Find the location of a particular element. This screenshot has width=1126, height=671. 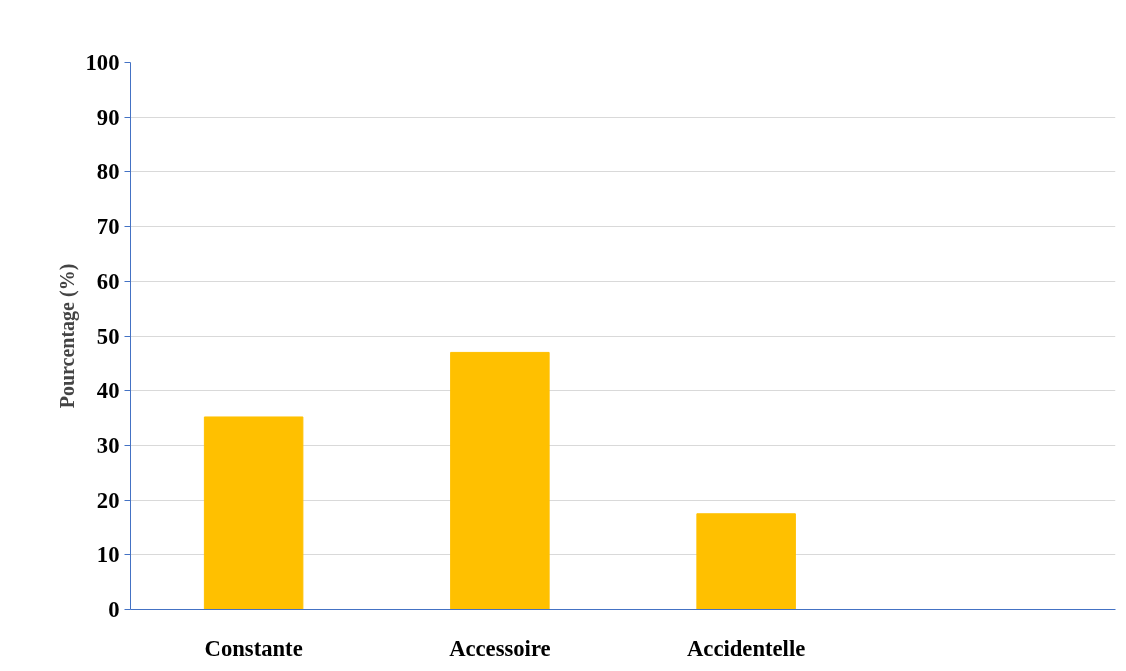

y-tick-label: 60 is located at coordinates (108, 281).